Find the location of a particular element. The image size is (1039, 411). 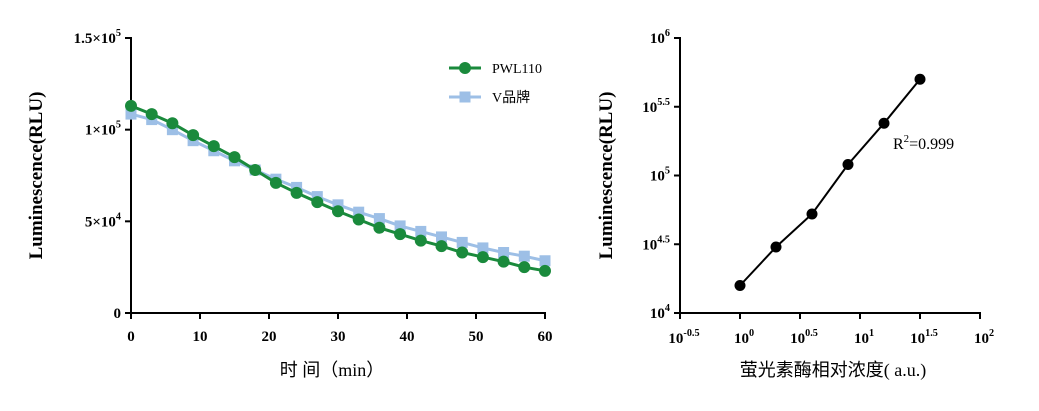

x-tick-label: 101.5 is located at coordinates (924, 337).